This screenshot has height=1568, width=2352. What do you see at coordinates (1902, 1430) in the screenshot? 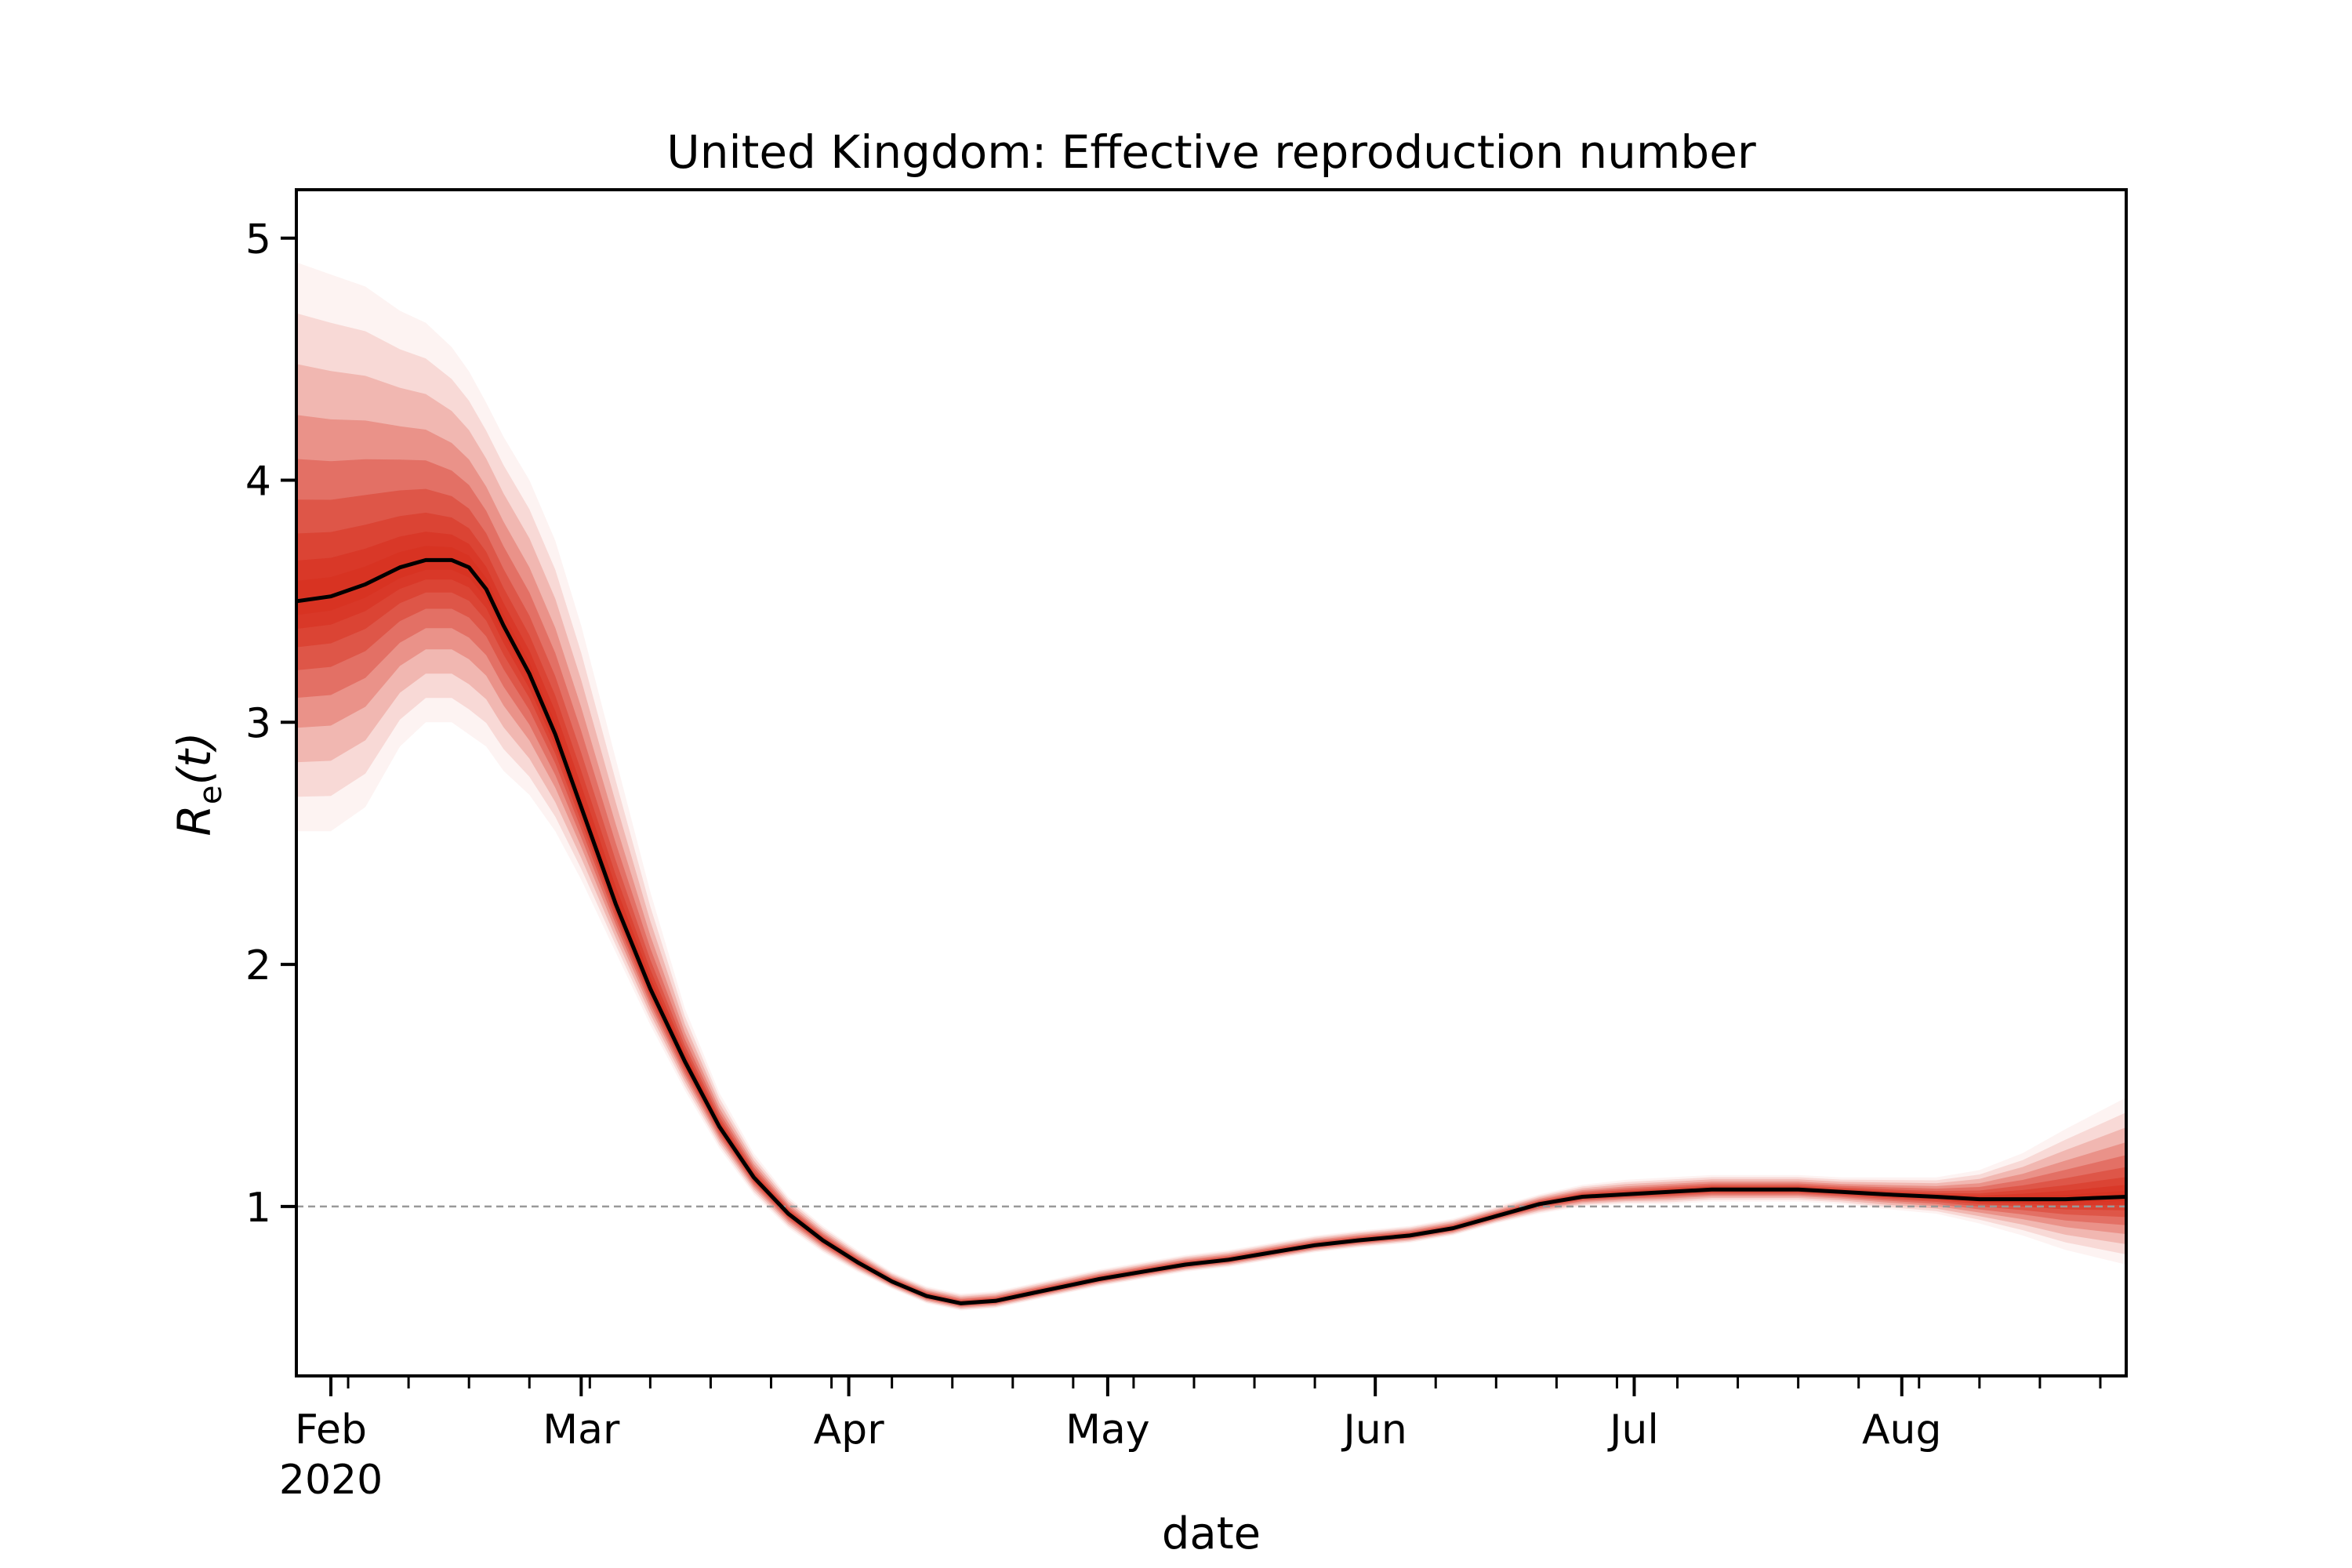
I see `x-tick-label: Aug` at bounding box center [1902, 1430].